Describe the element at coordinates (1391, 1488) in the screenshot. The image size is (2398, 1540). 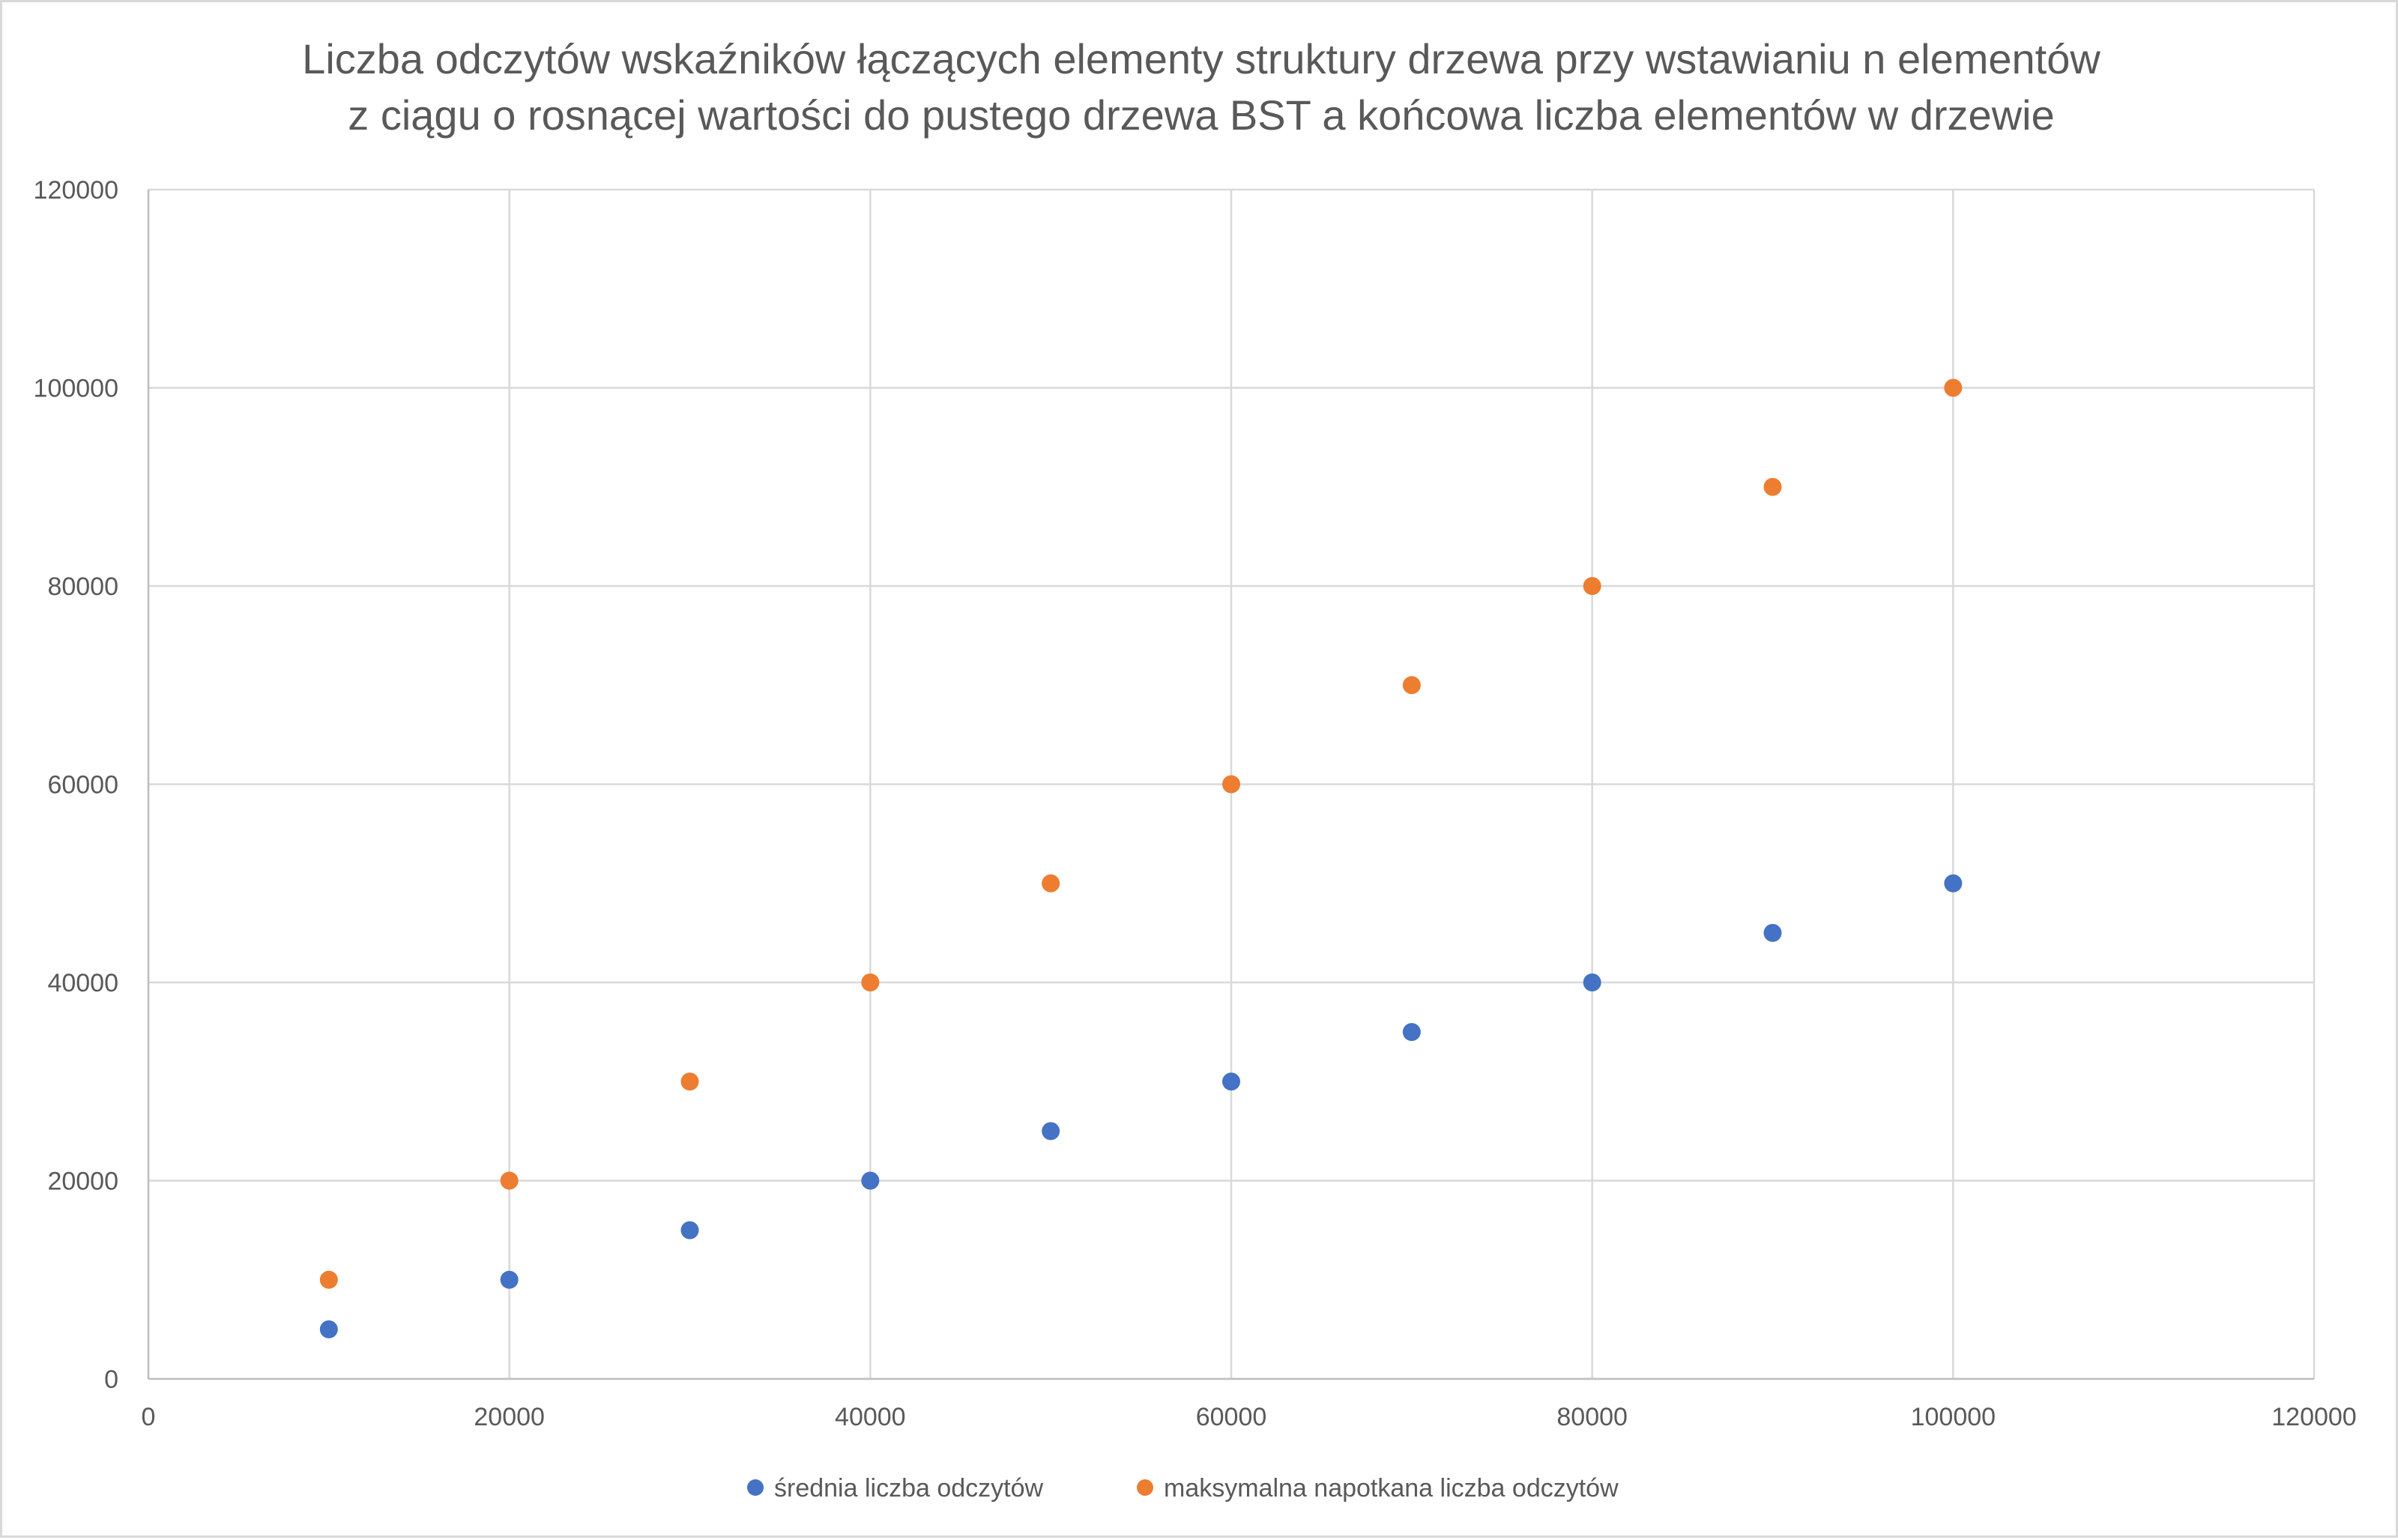
I see `legend-label: maksymalna napotkana liczba odczytów` at that location.